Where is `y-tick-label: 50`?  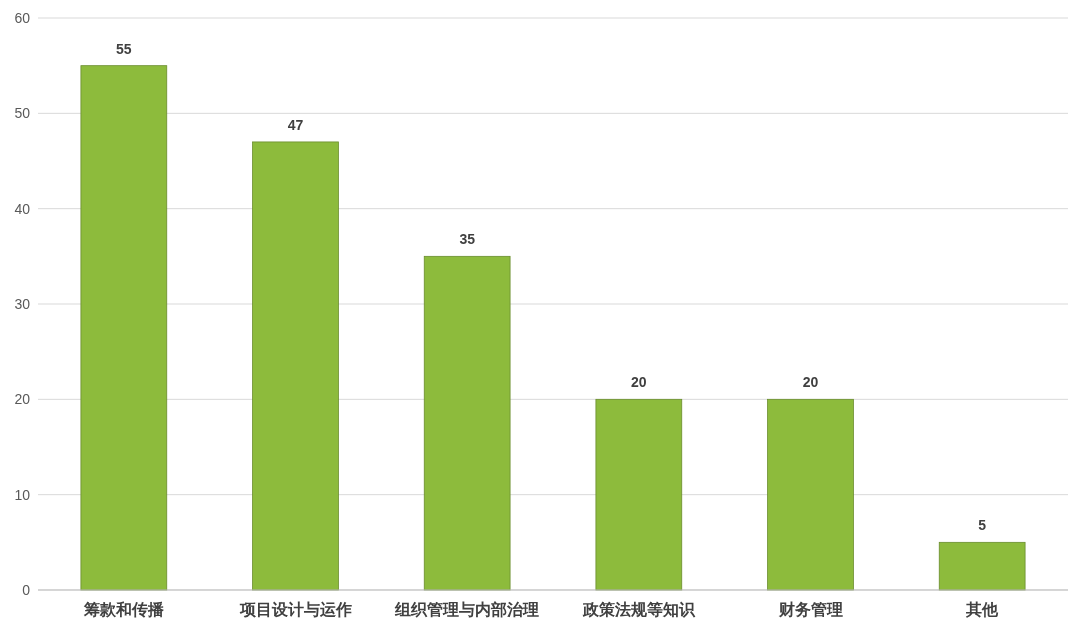 y-tick-label: 50 is located at coordinates (22, 113).